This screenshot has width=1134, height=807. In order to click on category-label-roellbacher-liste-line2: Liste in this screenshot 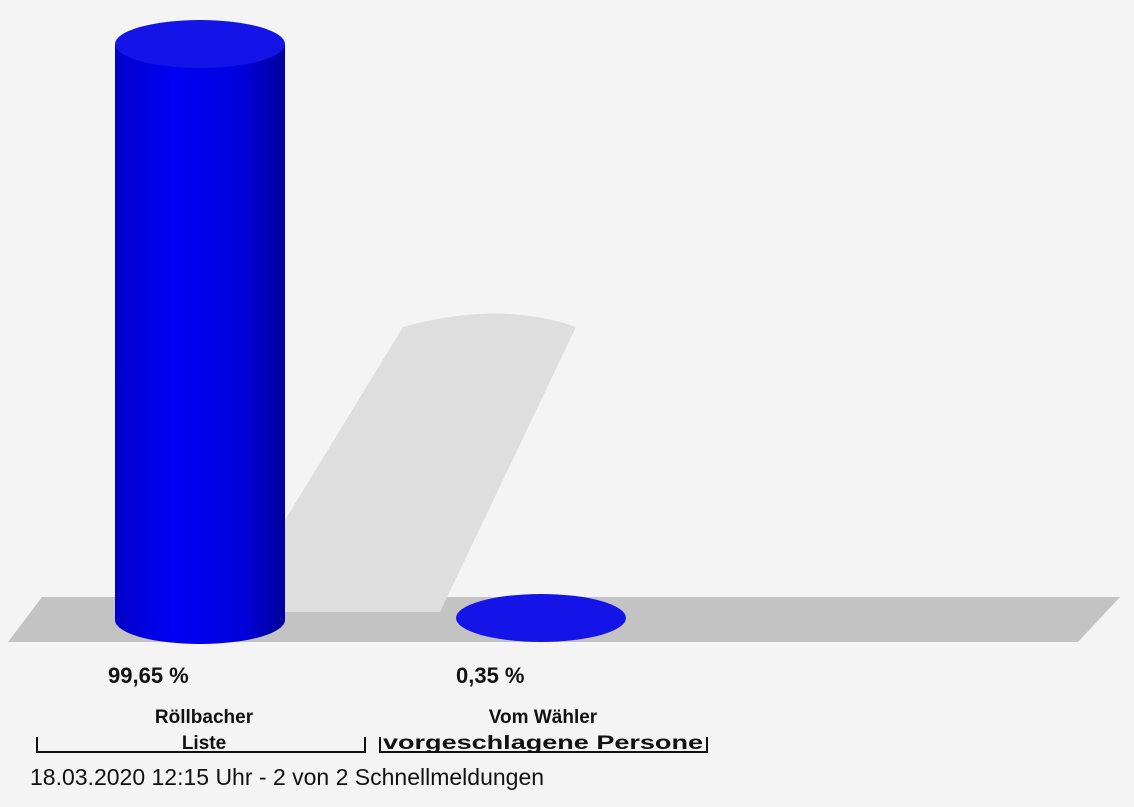, I will do `click(204, 743)`.